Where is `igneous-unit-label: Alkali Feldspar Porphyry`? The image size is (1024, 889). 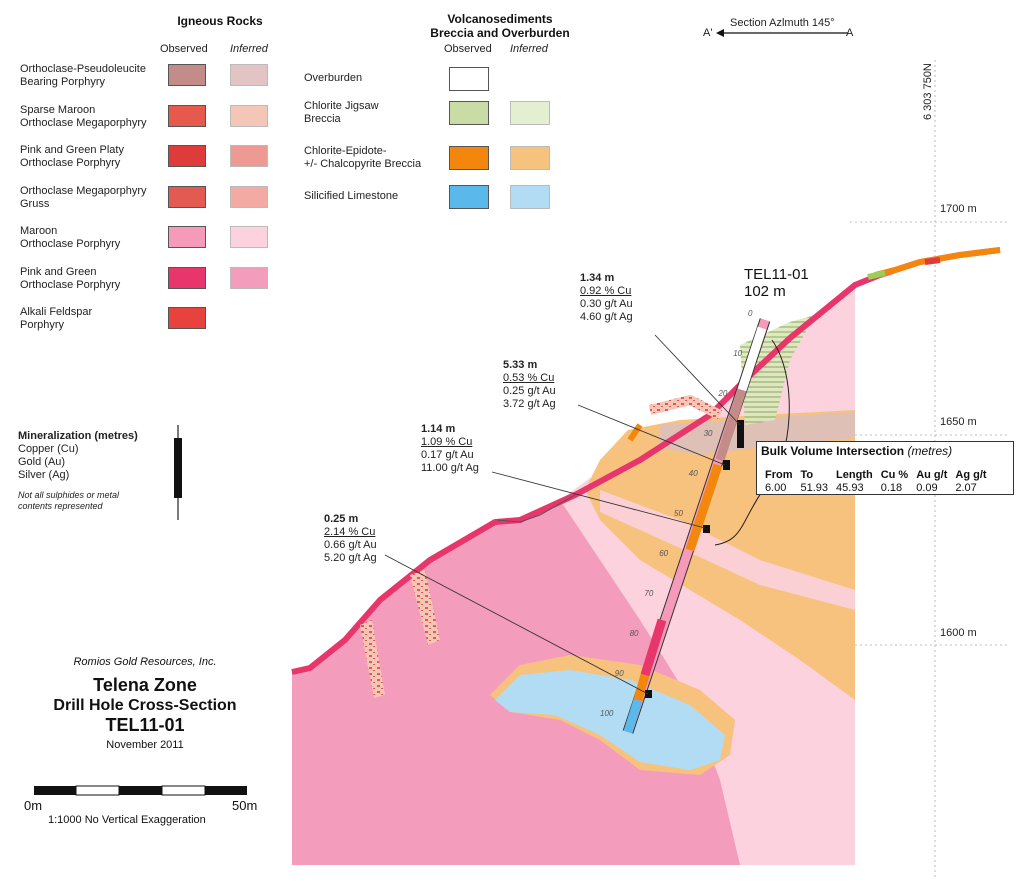 igneous-unit-label: Alkali Feldspar Porphyry is located at coordinates (56, 319).